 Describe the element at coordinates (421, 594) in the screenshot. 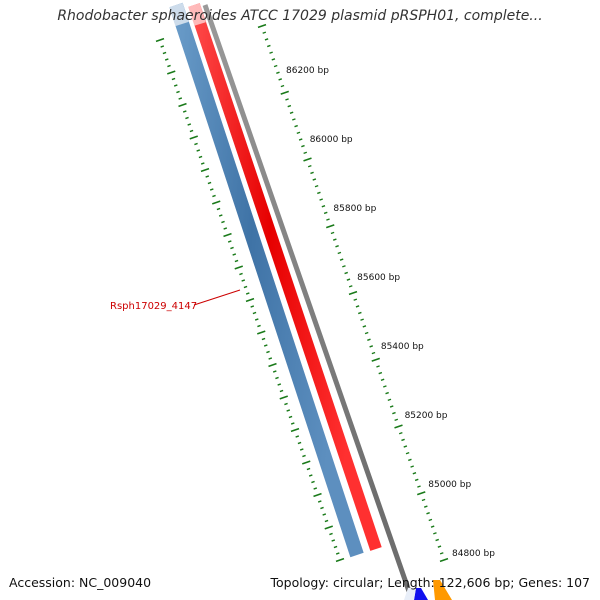

I see `edge-feature-blue` at that location.